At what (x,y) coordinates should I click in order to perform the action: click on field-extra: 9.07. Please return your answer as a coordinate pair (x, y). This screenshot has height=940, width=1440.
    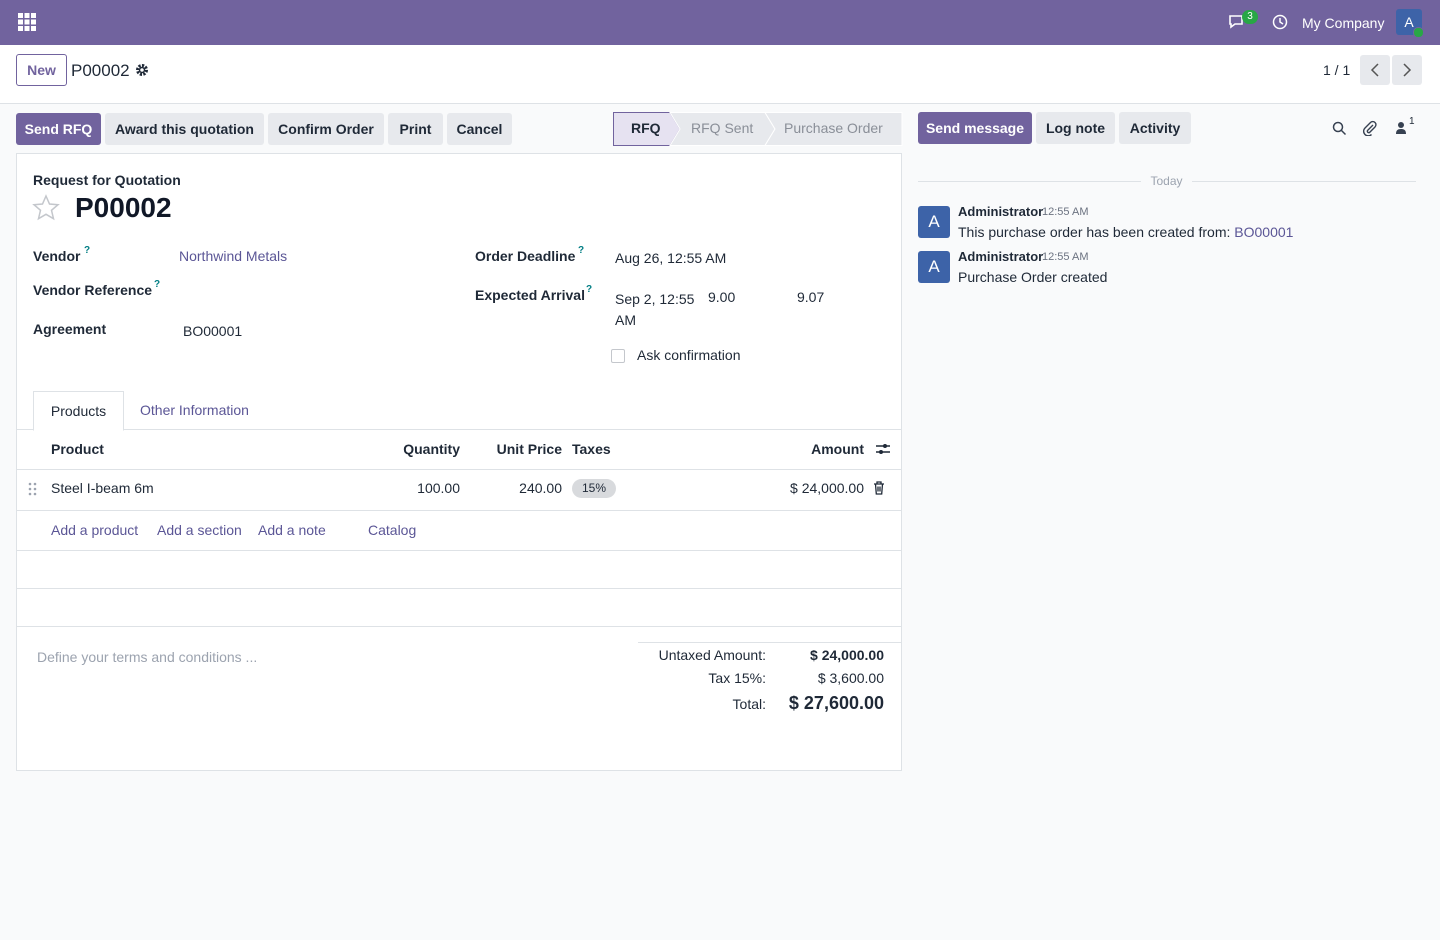
    Looking at the image, I should click on (811, 297).